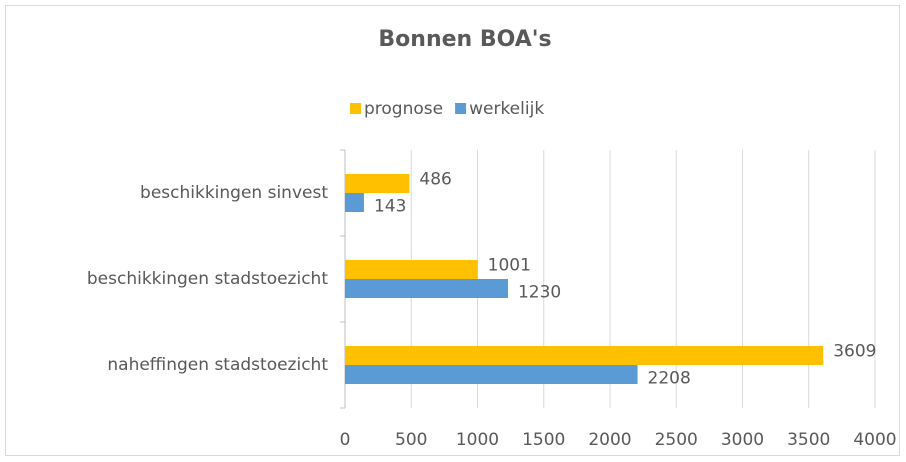  I want to click on x-tick-label: 2000, so click(609, 440).